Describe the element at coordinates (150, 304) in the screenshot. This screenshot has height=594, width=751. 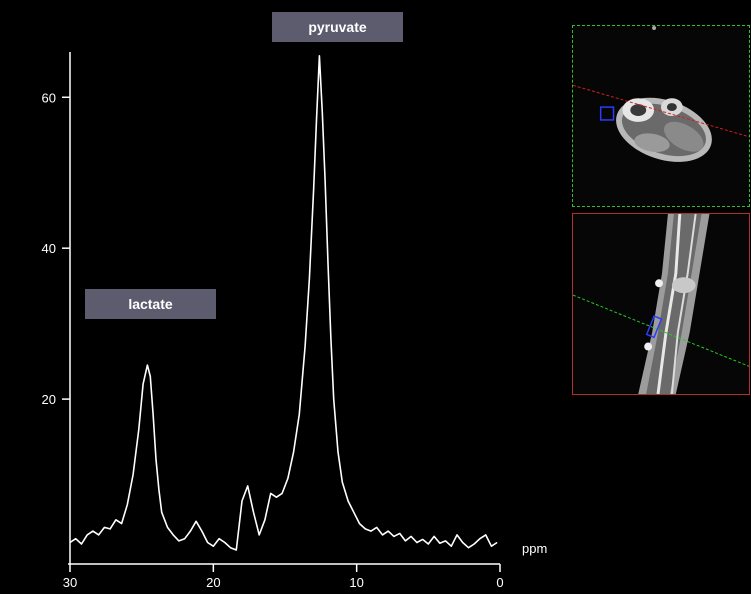
I see `lactate-peak-label: lactate` at that location.